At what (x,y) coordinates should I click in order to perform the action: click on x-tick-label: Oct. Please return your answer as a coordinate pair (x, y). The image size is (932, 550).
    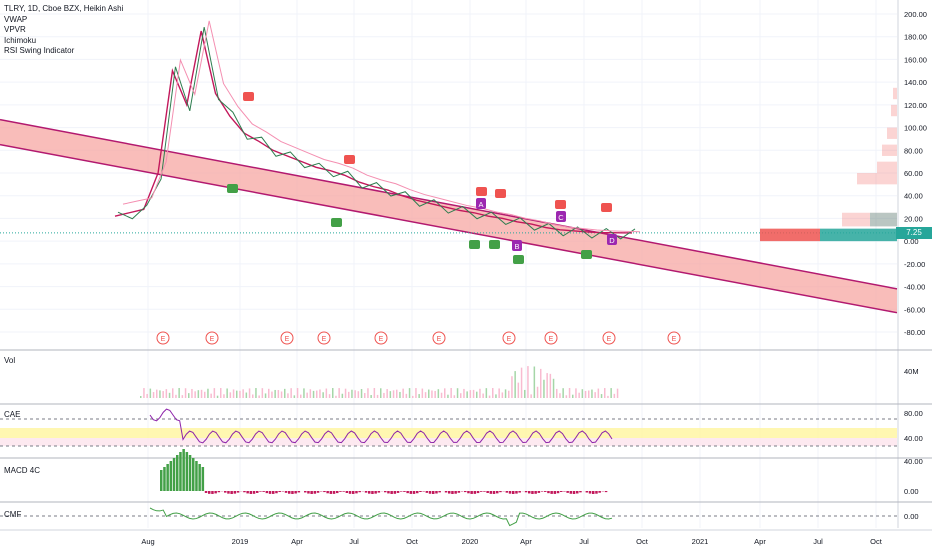
    Looking at the image, I should click on (642, 541).